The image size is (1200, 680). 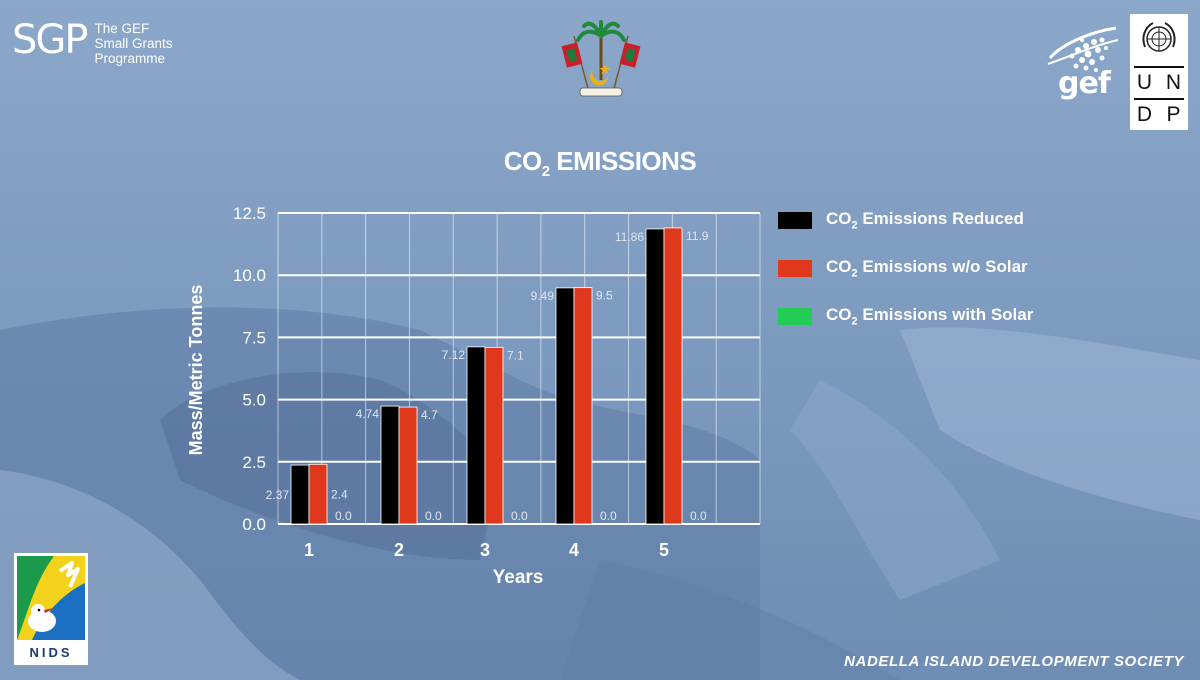 I want to click on y-tick-label: 0.0, so click(x=254, y=524).